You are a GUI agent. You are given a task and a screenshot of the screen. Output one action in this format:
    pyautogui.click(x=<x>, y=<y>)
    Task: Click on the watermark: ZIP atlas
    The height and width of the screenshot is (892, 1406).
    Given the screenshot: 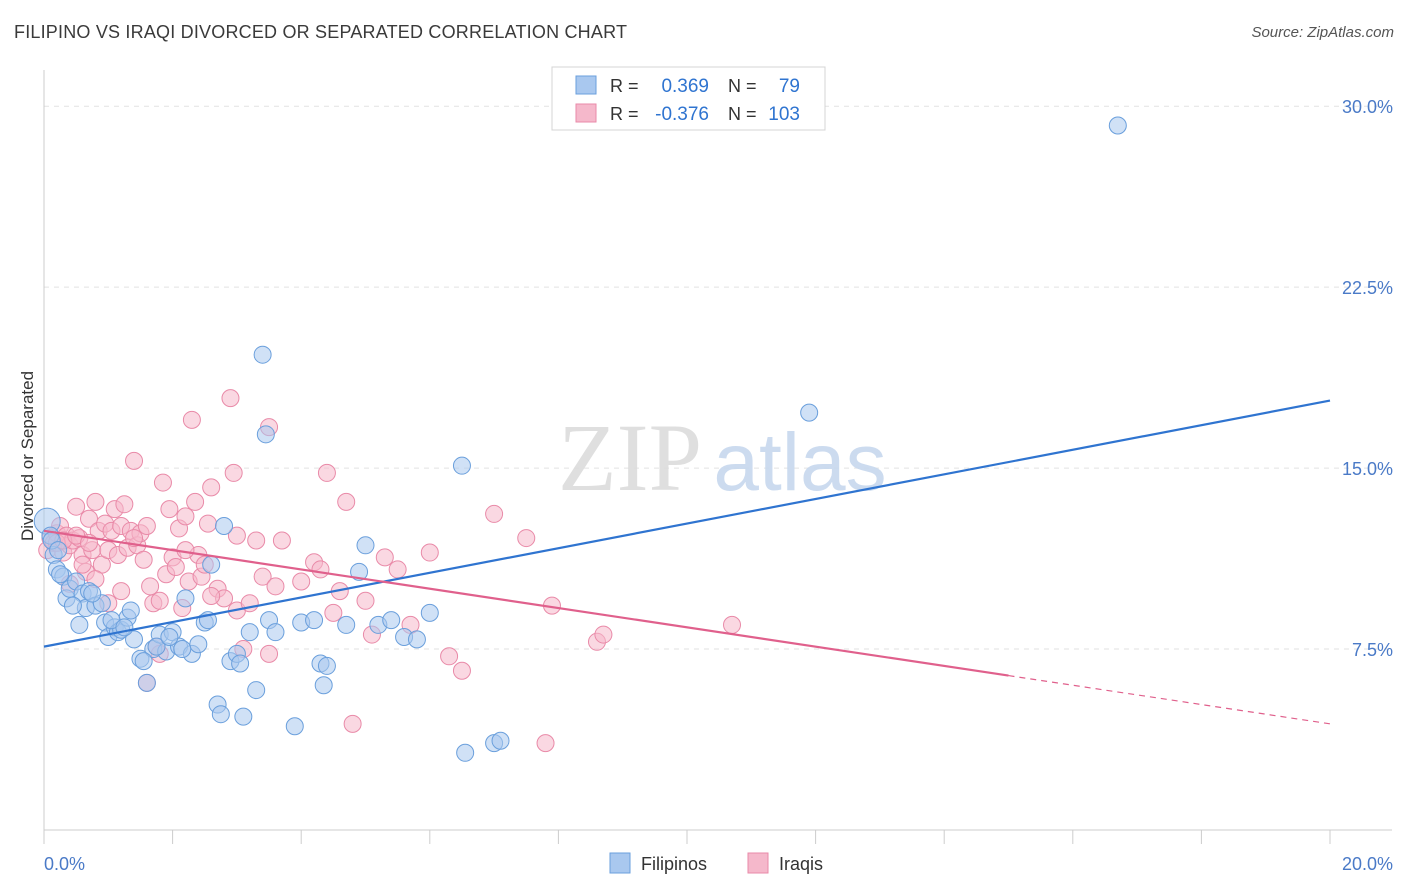 What is the action you would take?
    pyautogui.click(x=722, y=457)
    